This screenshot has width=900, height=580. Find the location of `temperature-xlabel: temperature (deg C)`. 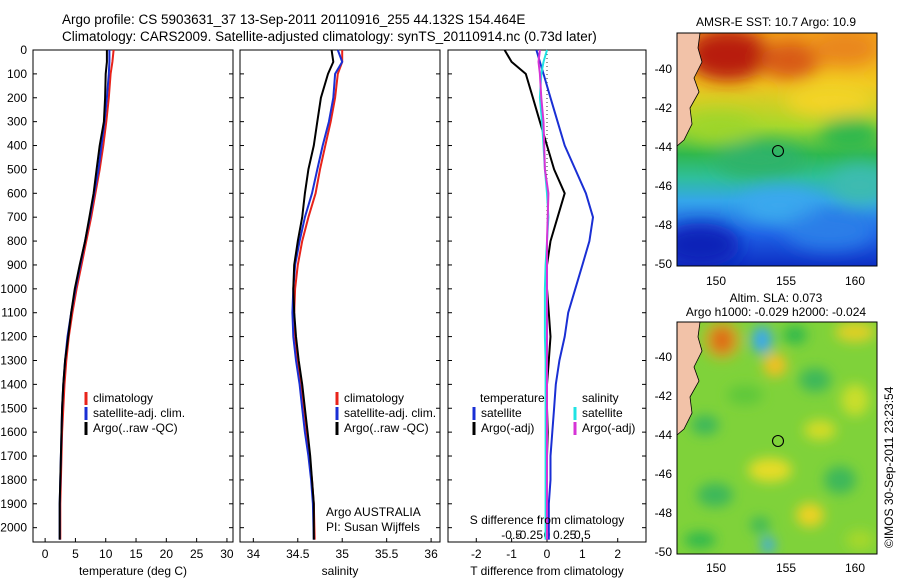

temperature-xlabel: temperature (deg C) is located at coordinates (133, 571).